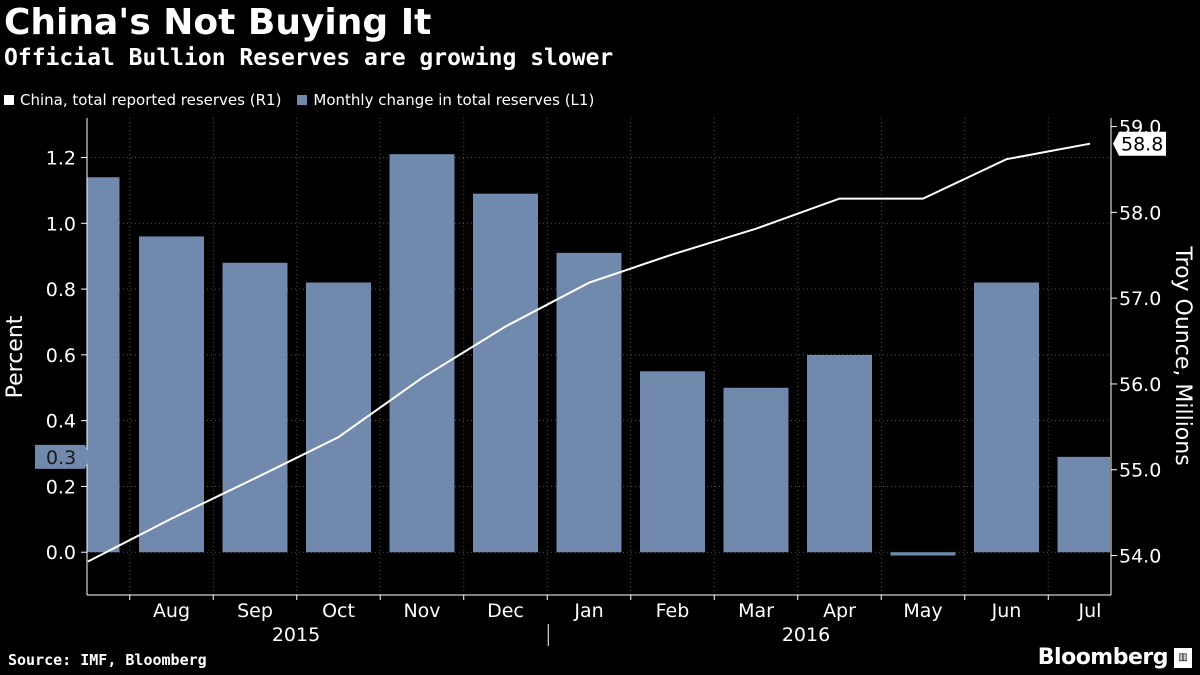  What do you see at coordinates (61, 158) in the screenshot?
I see `left-tick-label: 1.2` at bounding box center [61, 158].